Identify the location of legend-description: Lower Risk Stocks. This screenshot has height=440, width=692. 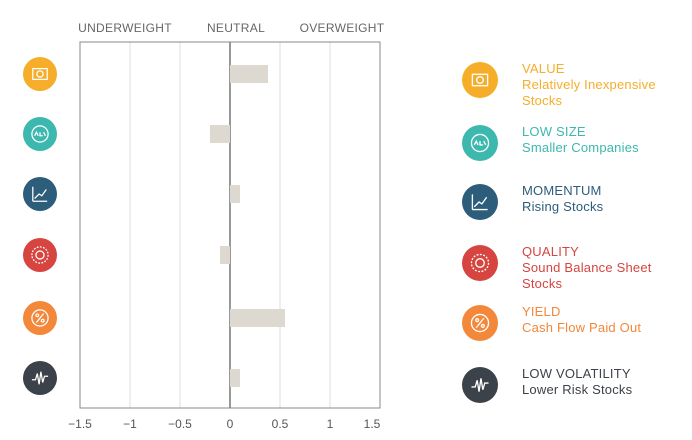
(577, 389).